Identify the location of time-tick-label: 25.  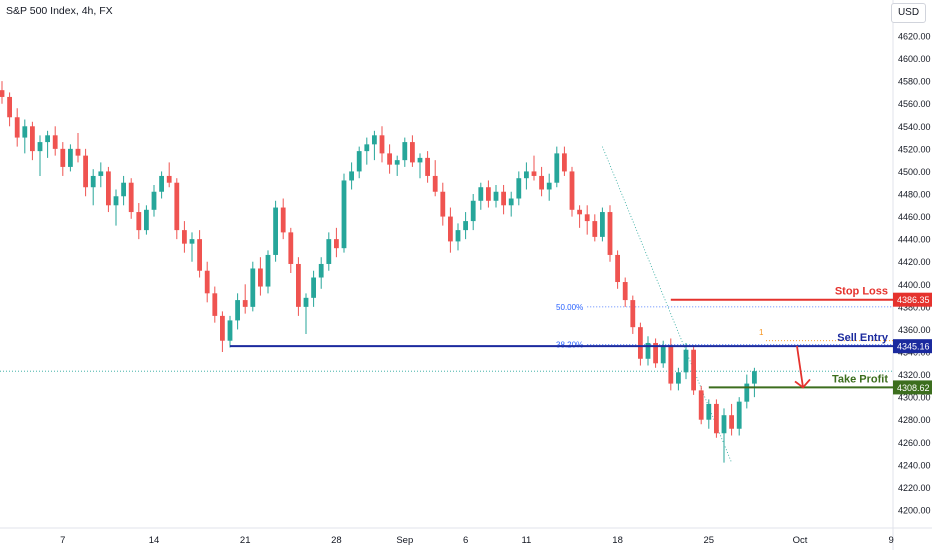
(709, 540).